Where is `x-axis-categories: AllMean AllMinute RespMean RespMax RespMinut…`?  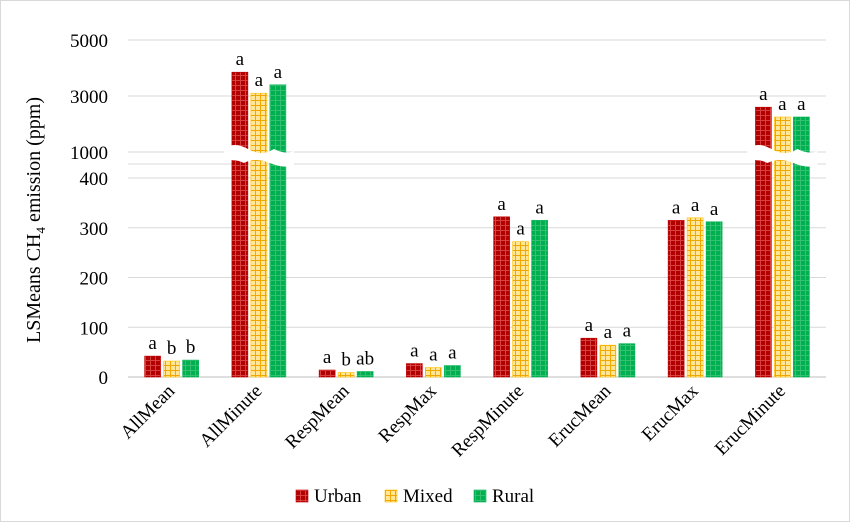 x-axis-categories: AllMean AllMinute RespMean RespMax RespMinut… is located at coordinates (453, 420).